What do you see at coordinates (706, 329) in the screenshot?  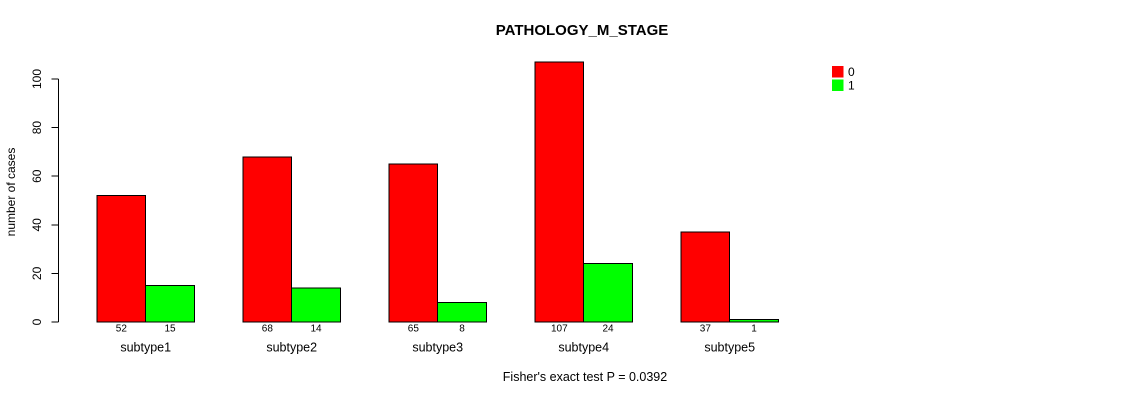 I see `bar-value-label: 37` at bounding box center [706, 329].